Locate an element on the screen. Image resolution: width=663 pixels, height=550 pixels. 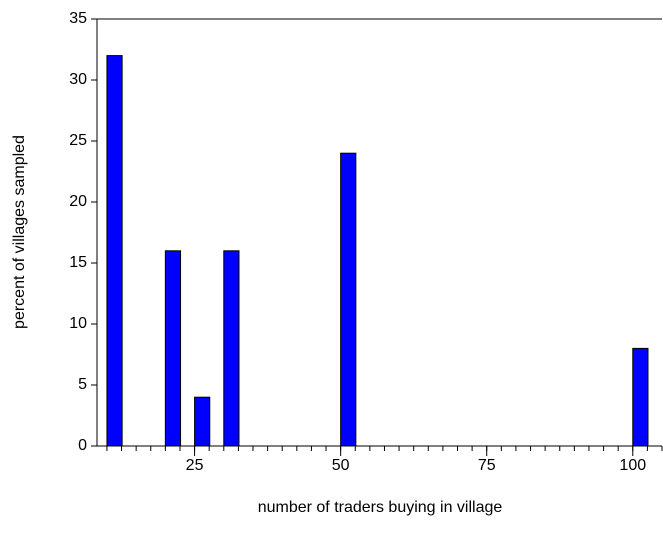
x-axis-label: number of traders buying in village is located at coordinates (380, 507).